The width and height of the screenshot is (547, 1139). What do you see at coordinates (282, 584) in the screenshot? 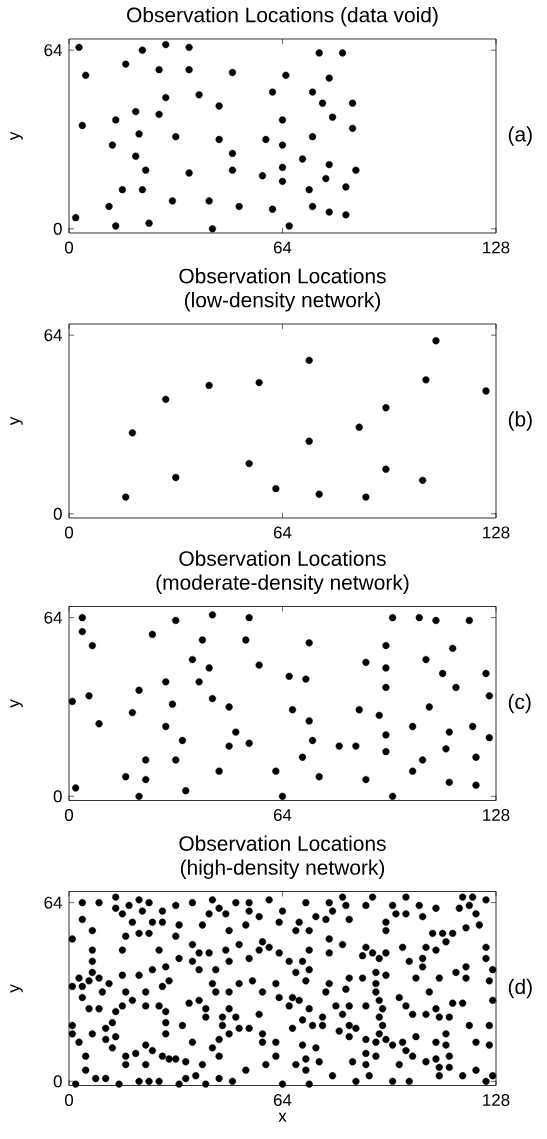
I see `chart-subtitle: (moderate-density network)` at bounding box center [282, 584].